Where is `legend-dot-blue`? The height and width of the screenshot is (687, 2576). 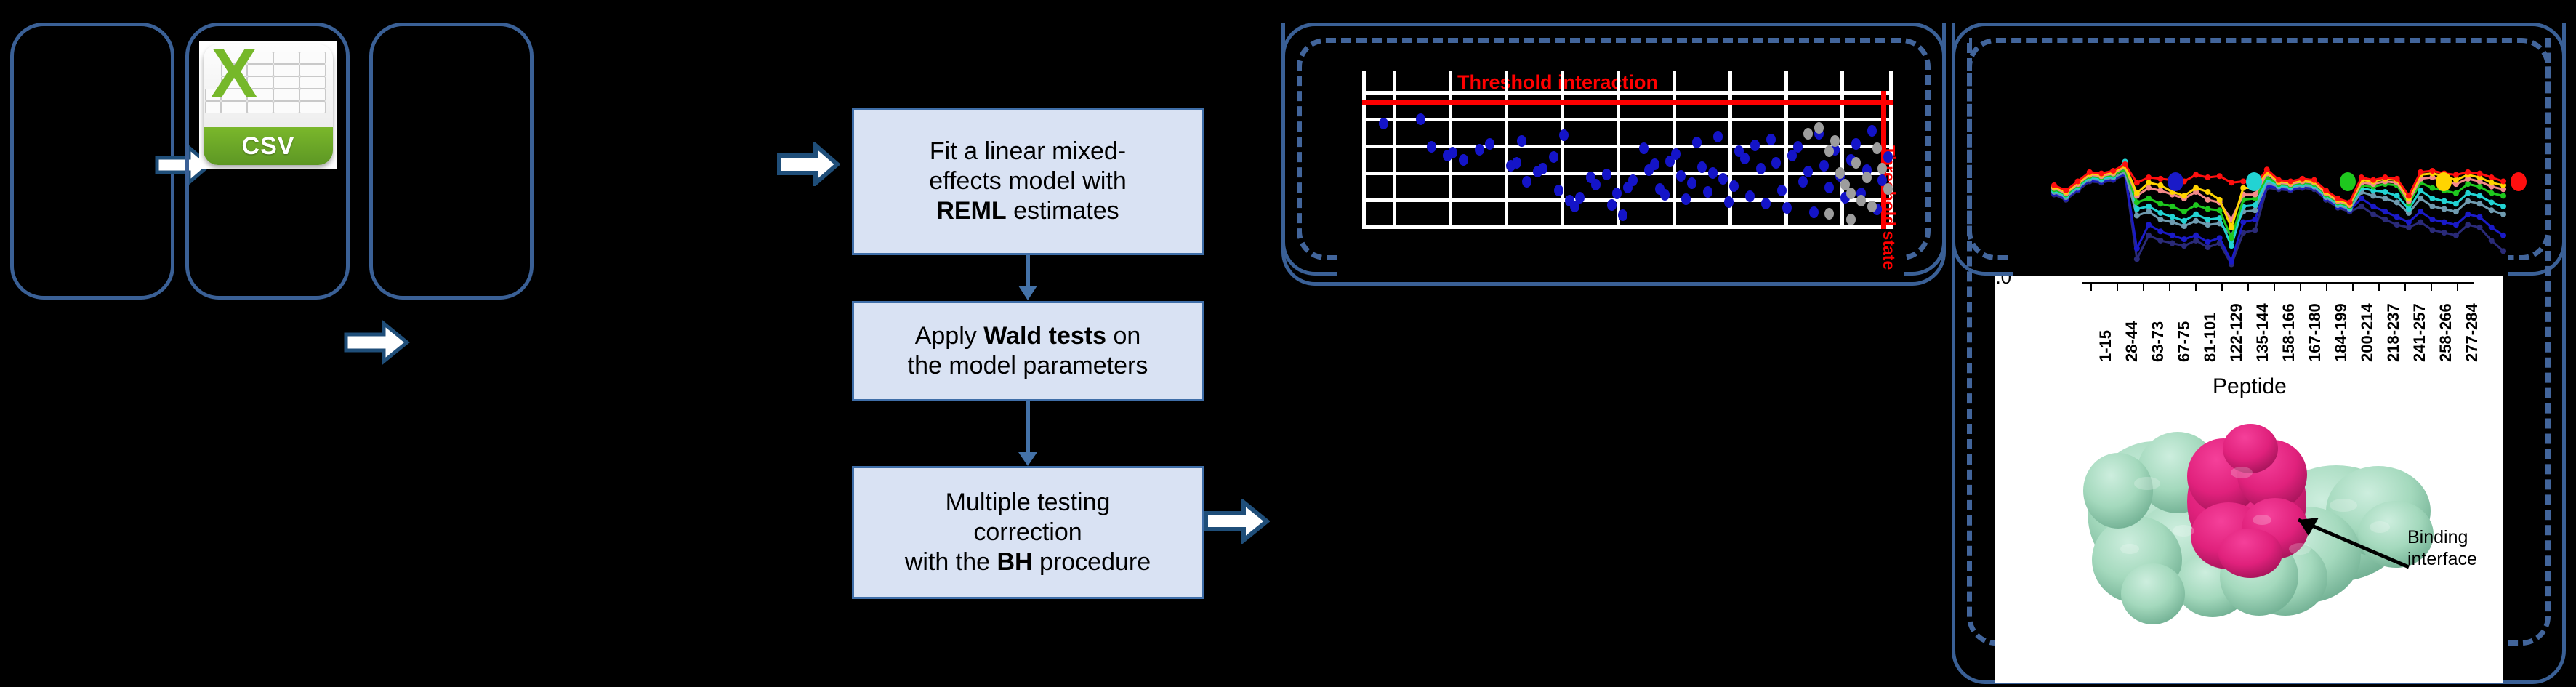 legend-dot-blue is located at coordinates (2175, 181).